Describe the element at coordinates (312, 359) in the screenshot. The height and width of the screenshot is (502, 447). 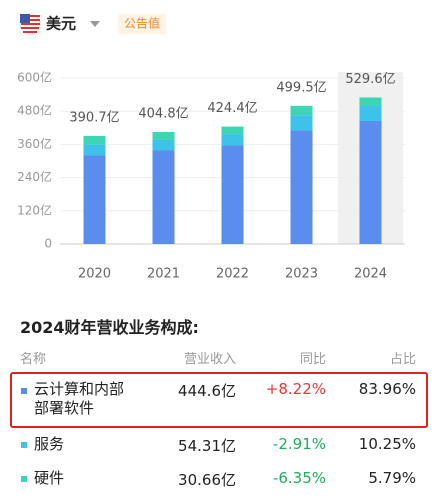
I see `column-header: 同比` at that location.